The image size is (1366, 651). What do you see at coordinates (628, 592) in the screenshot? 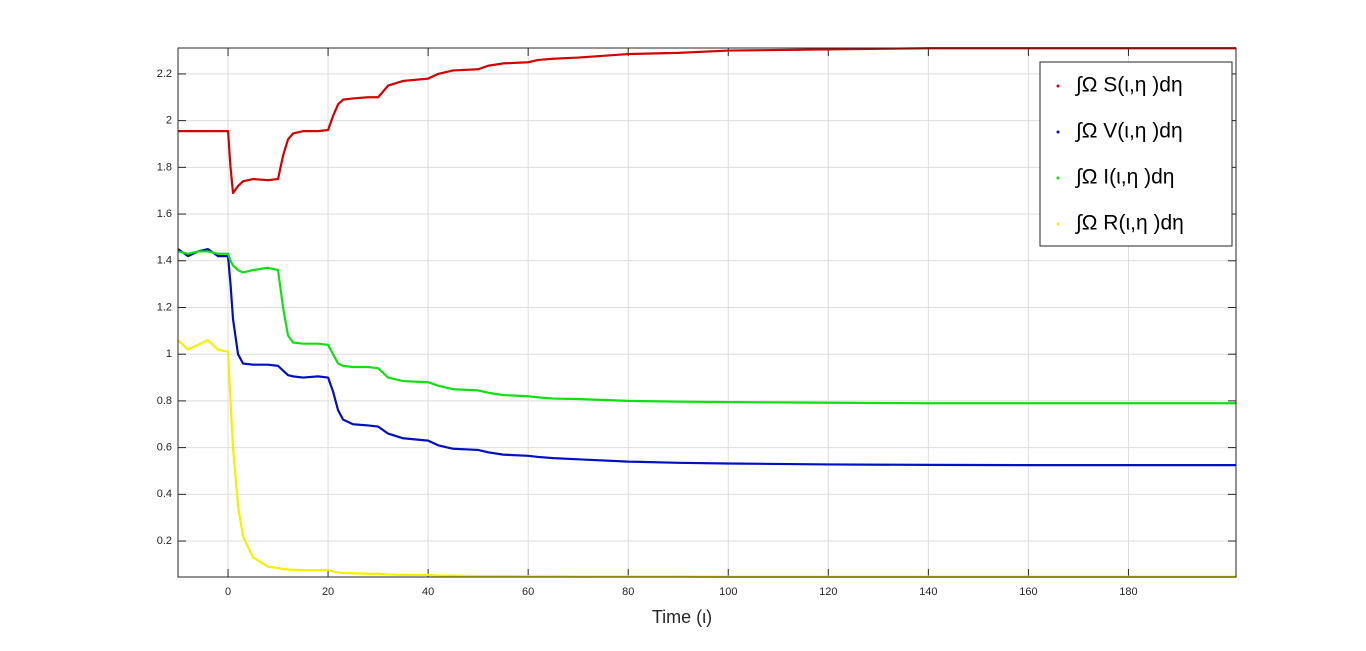
I see `x-tick-label: 80` at bounding box center [628, 592].